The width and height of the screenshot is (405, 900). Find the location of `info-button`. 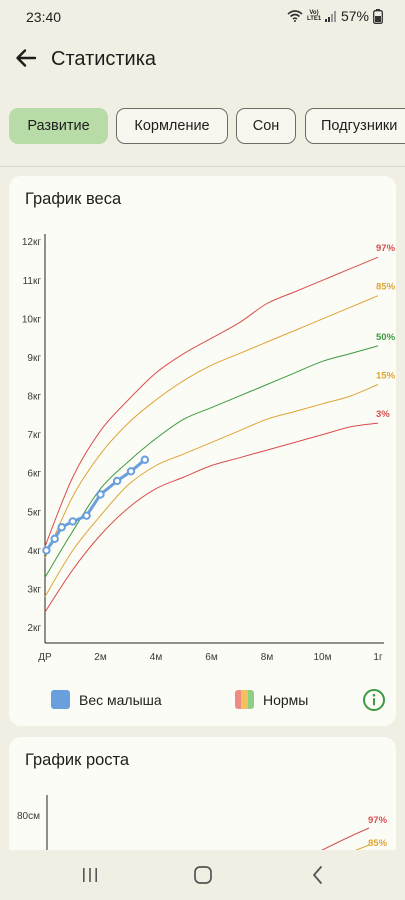

info-button is located at coordinates (374, 700).